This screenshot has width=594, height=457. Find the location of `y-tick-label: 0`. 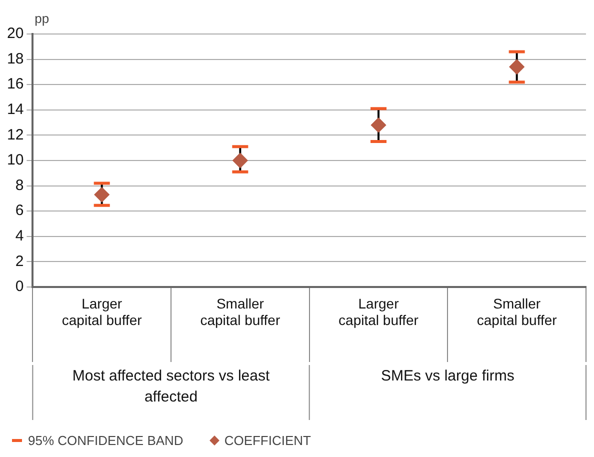

y-tick-label: 0 is located at coordinates (19, 287).